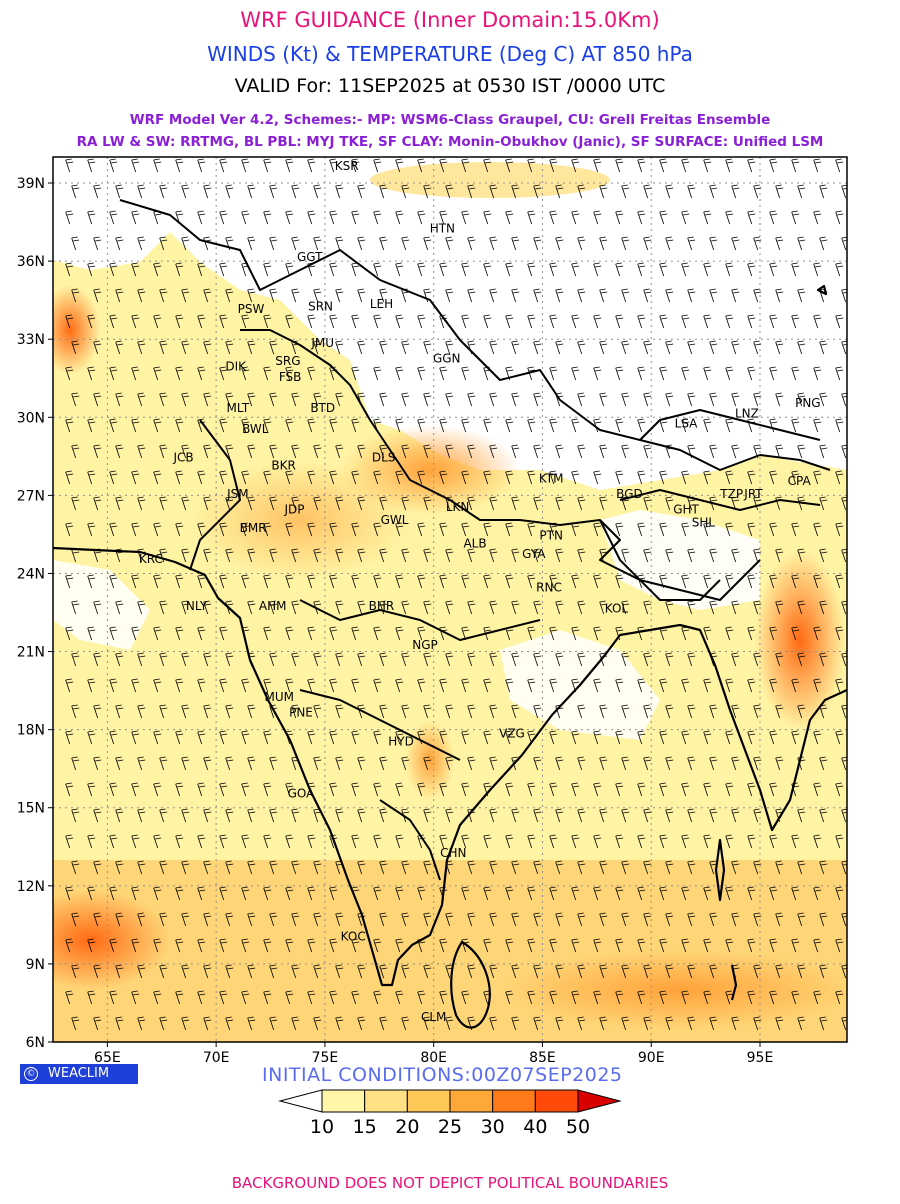 This screenshot has height=1204, width=900. Describe the element at coordinates (31, 809) in the screenshot. I see `lat-label: 15N` at that location.